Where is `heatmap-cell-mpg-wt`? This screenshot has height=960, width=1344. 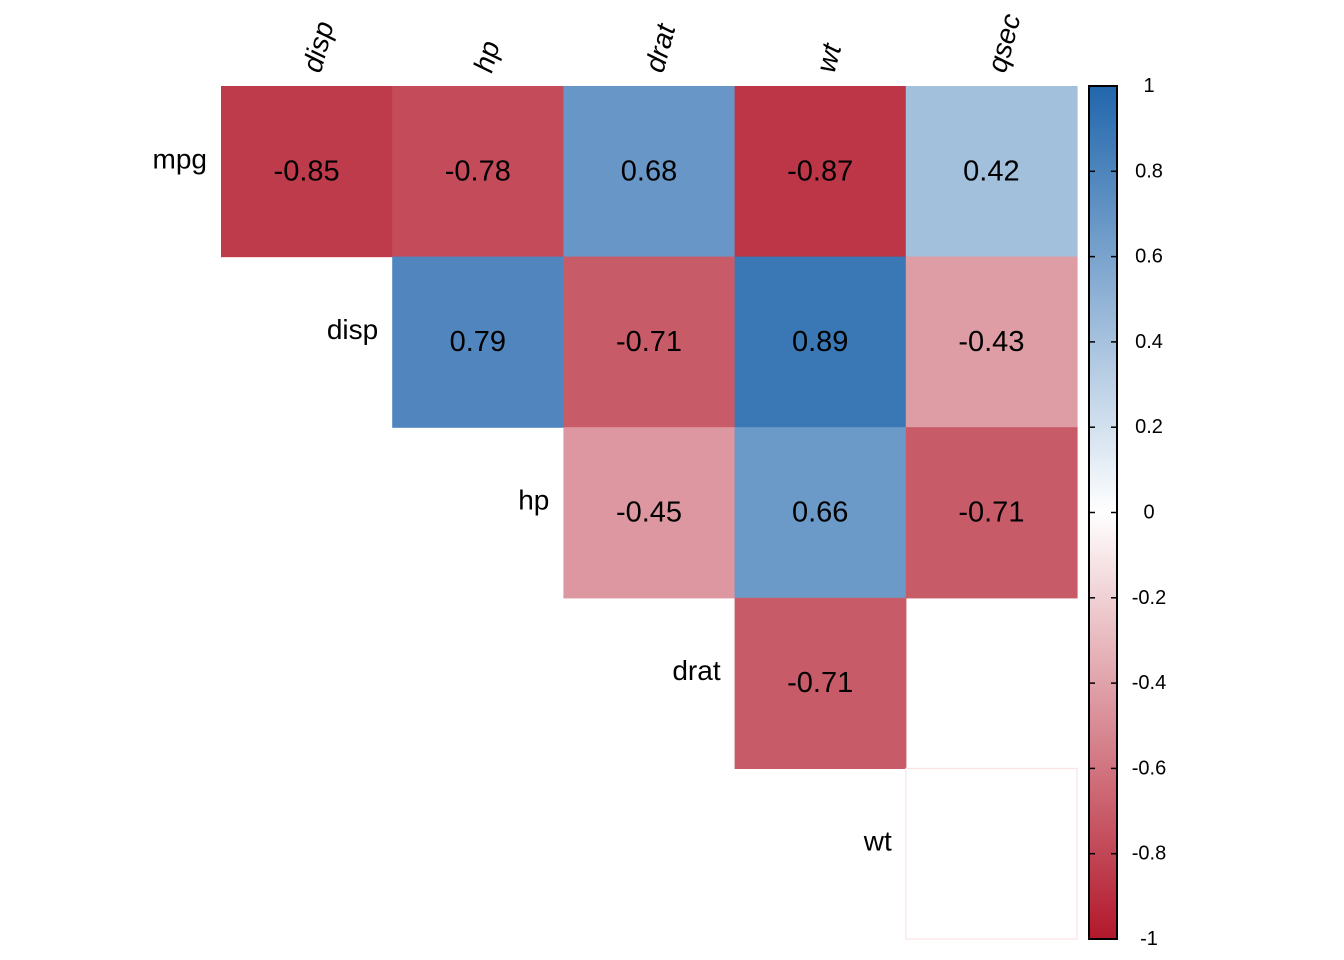
heatmap-cell-mpg-wt is located at coordinates (820, 172).